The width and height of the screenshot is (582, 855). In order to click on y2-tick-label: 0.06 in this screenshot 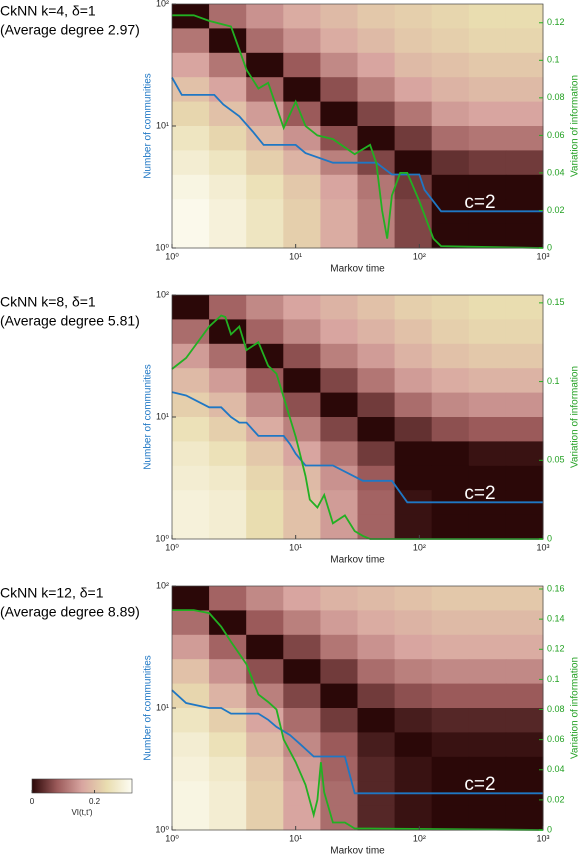, I will do `click(556, 135)`.